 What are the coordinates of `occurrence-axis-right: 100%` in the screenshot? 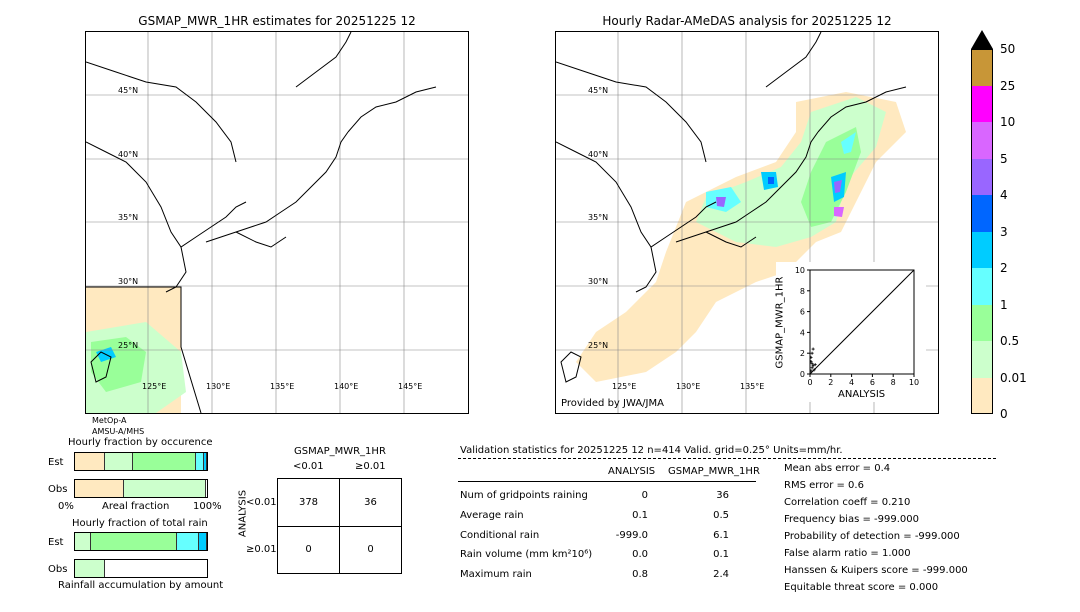 It's located at (207, 506).